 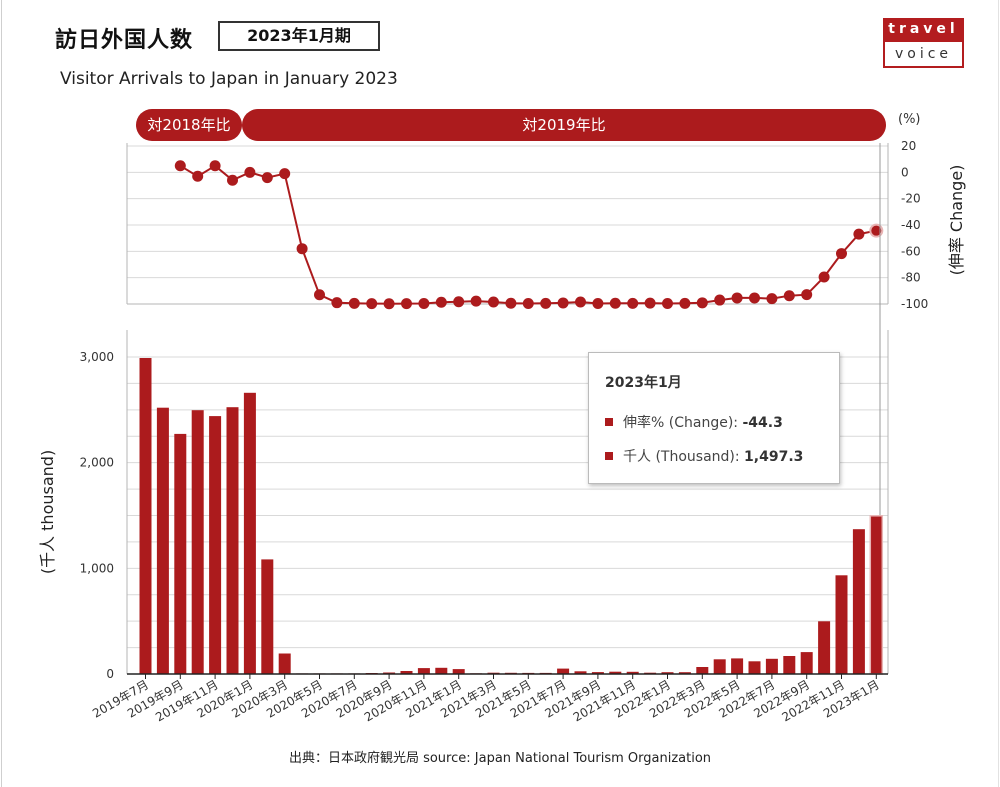 What do you see at coordinates (923, 29) in the screenshot?
I see `logo-top-text: travel` at bounding box center [923, 29].